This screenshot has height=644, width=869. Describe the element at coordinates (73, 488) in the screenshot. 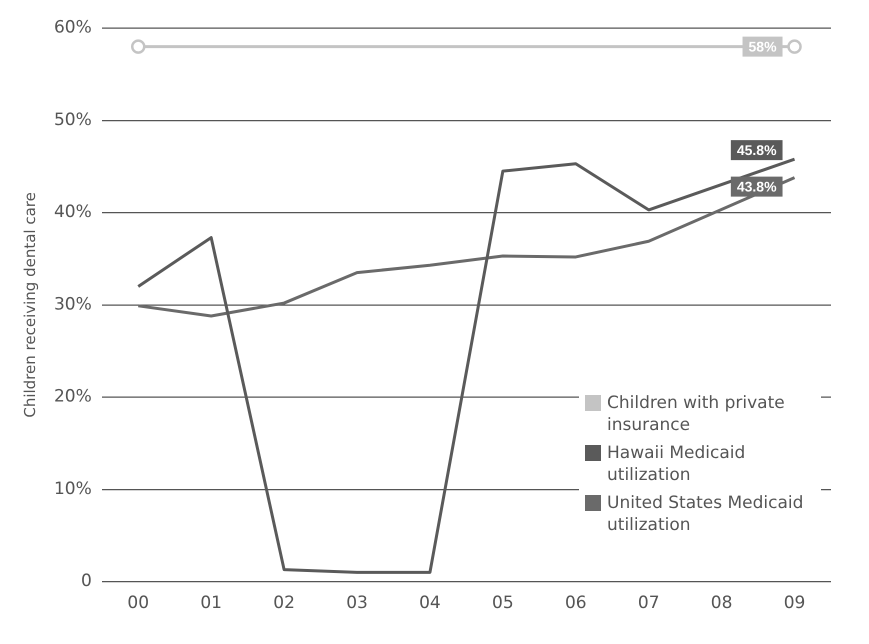

I see `y-tick-label: 10%` at that location.